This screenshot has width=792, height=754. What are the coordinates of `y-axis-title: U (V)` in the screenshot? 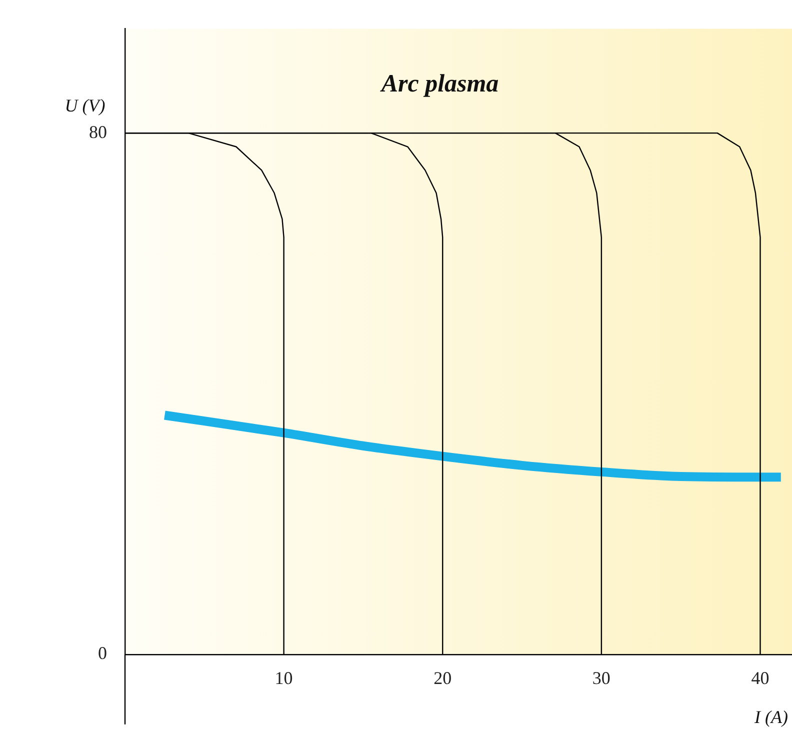 It's located at (85, 106).